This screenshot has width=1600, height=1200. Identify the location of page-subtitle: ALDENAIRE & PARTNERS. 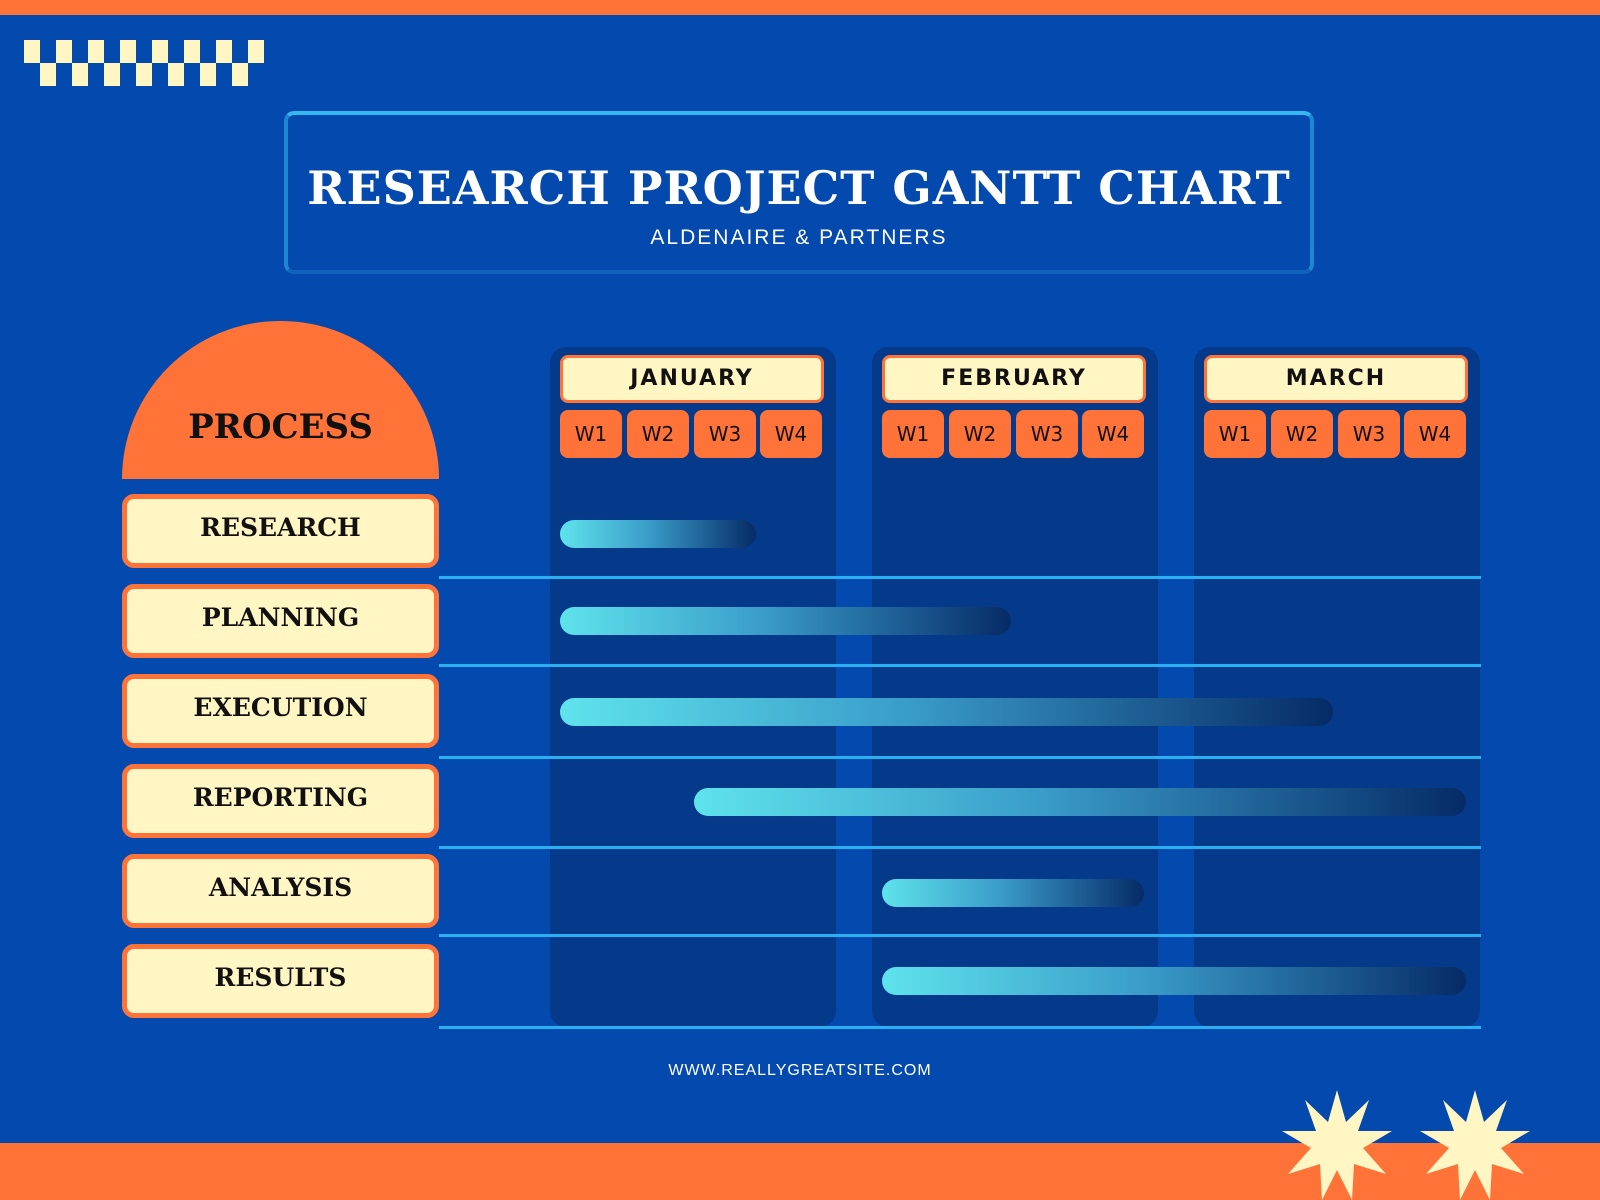
(799, 237).